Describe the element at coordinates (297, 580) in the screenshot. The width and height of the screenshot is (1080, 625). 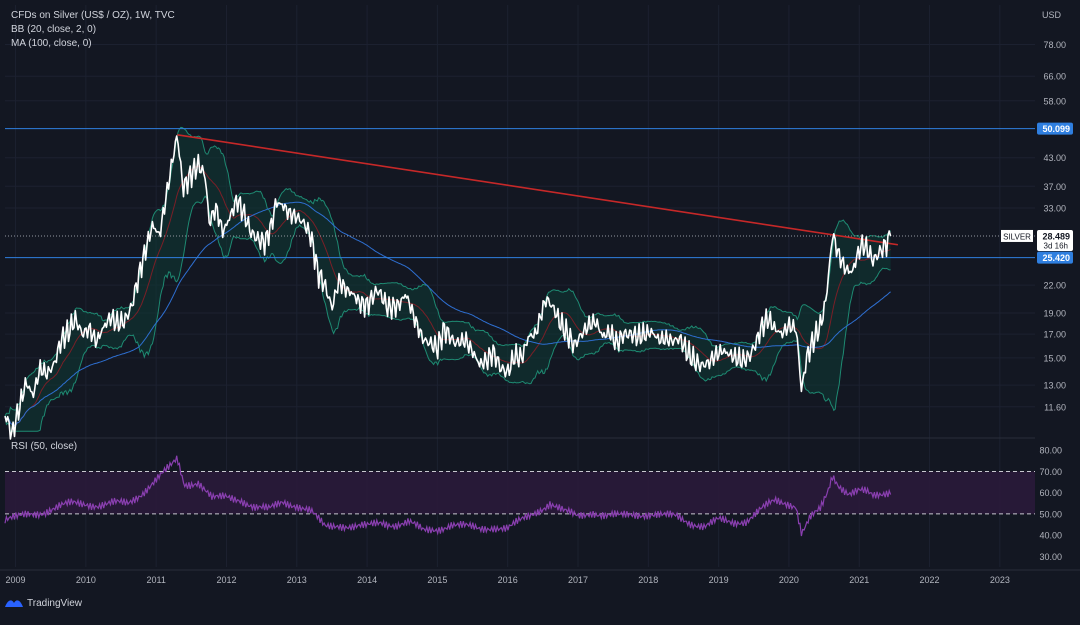
I see `x-tick-label: 2013` at that location.